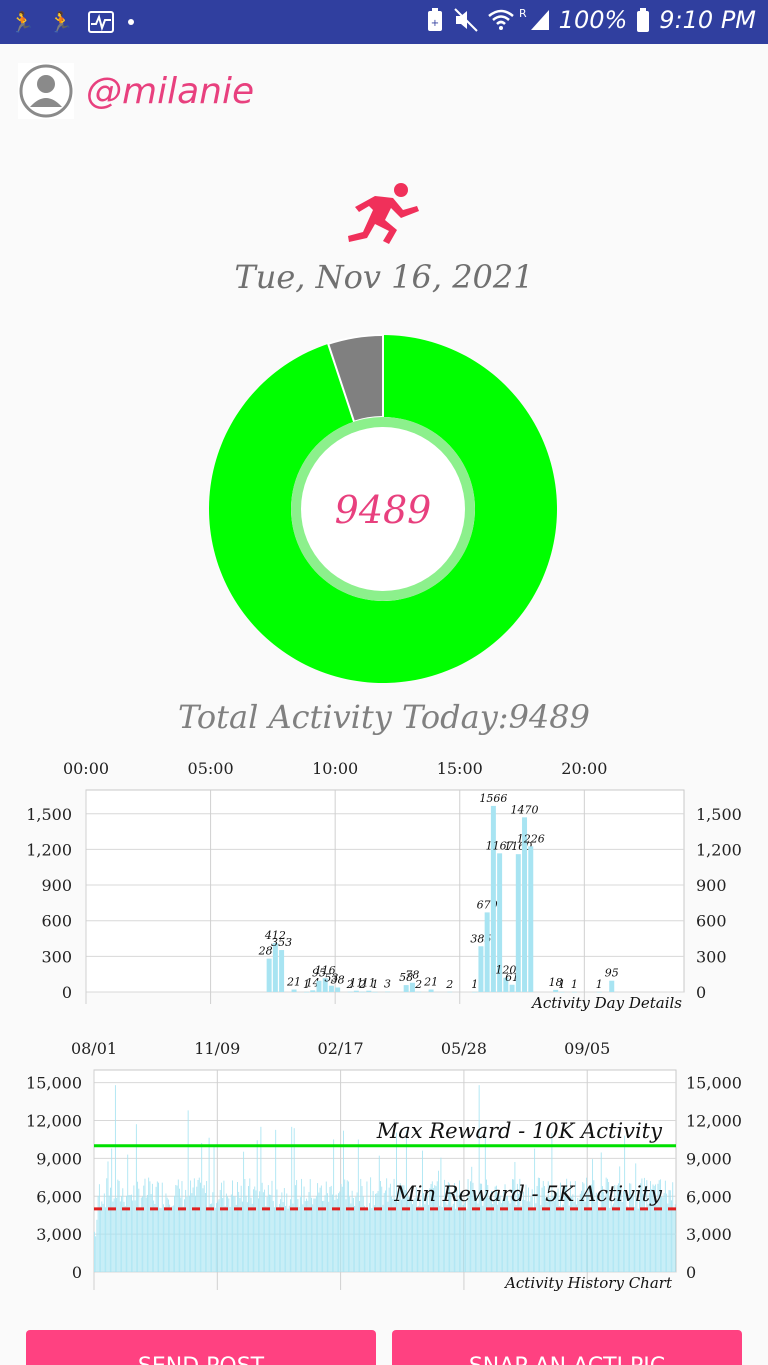 This screenshot has height=1365, width=768. Describe the element at coordinates (86, 768) in the screenshot. I see `day-x-tick: 00:00` at that location.